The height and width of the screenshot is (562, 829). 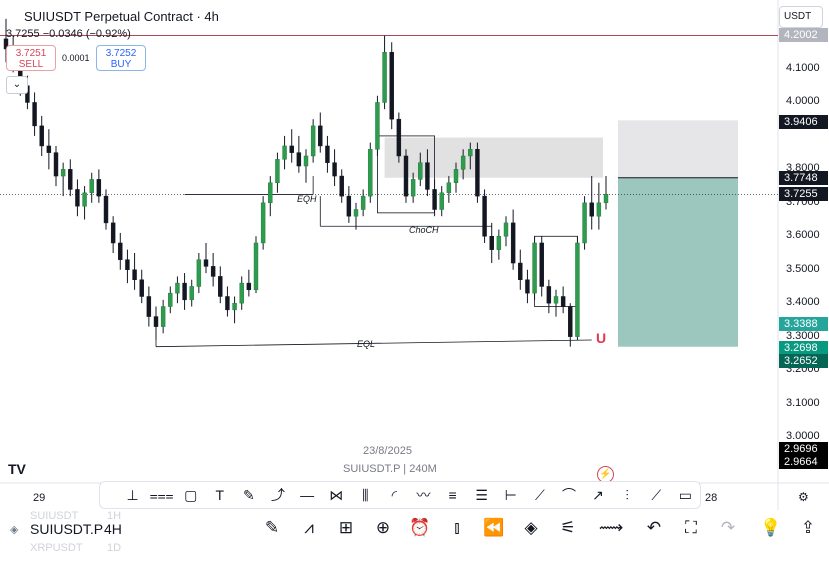 I want to click on arc-icon: ◜, so click(x=394, y=494).